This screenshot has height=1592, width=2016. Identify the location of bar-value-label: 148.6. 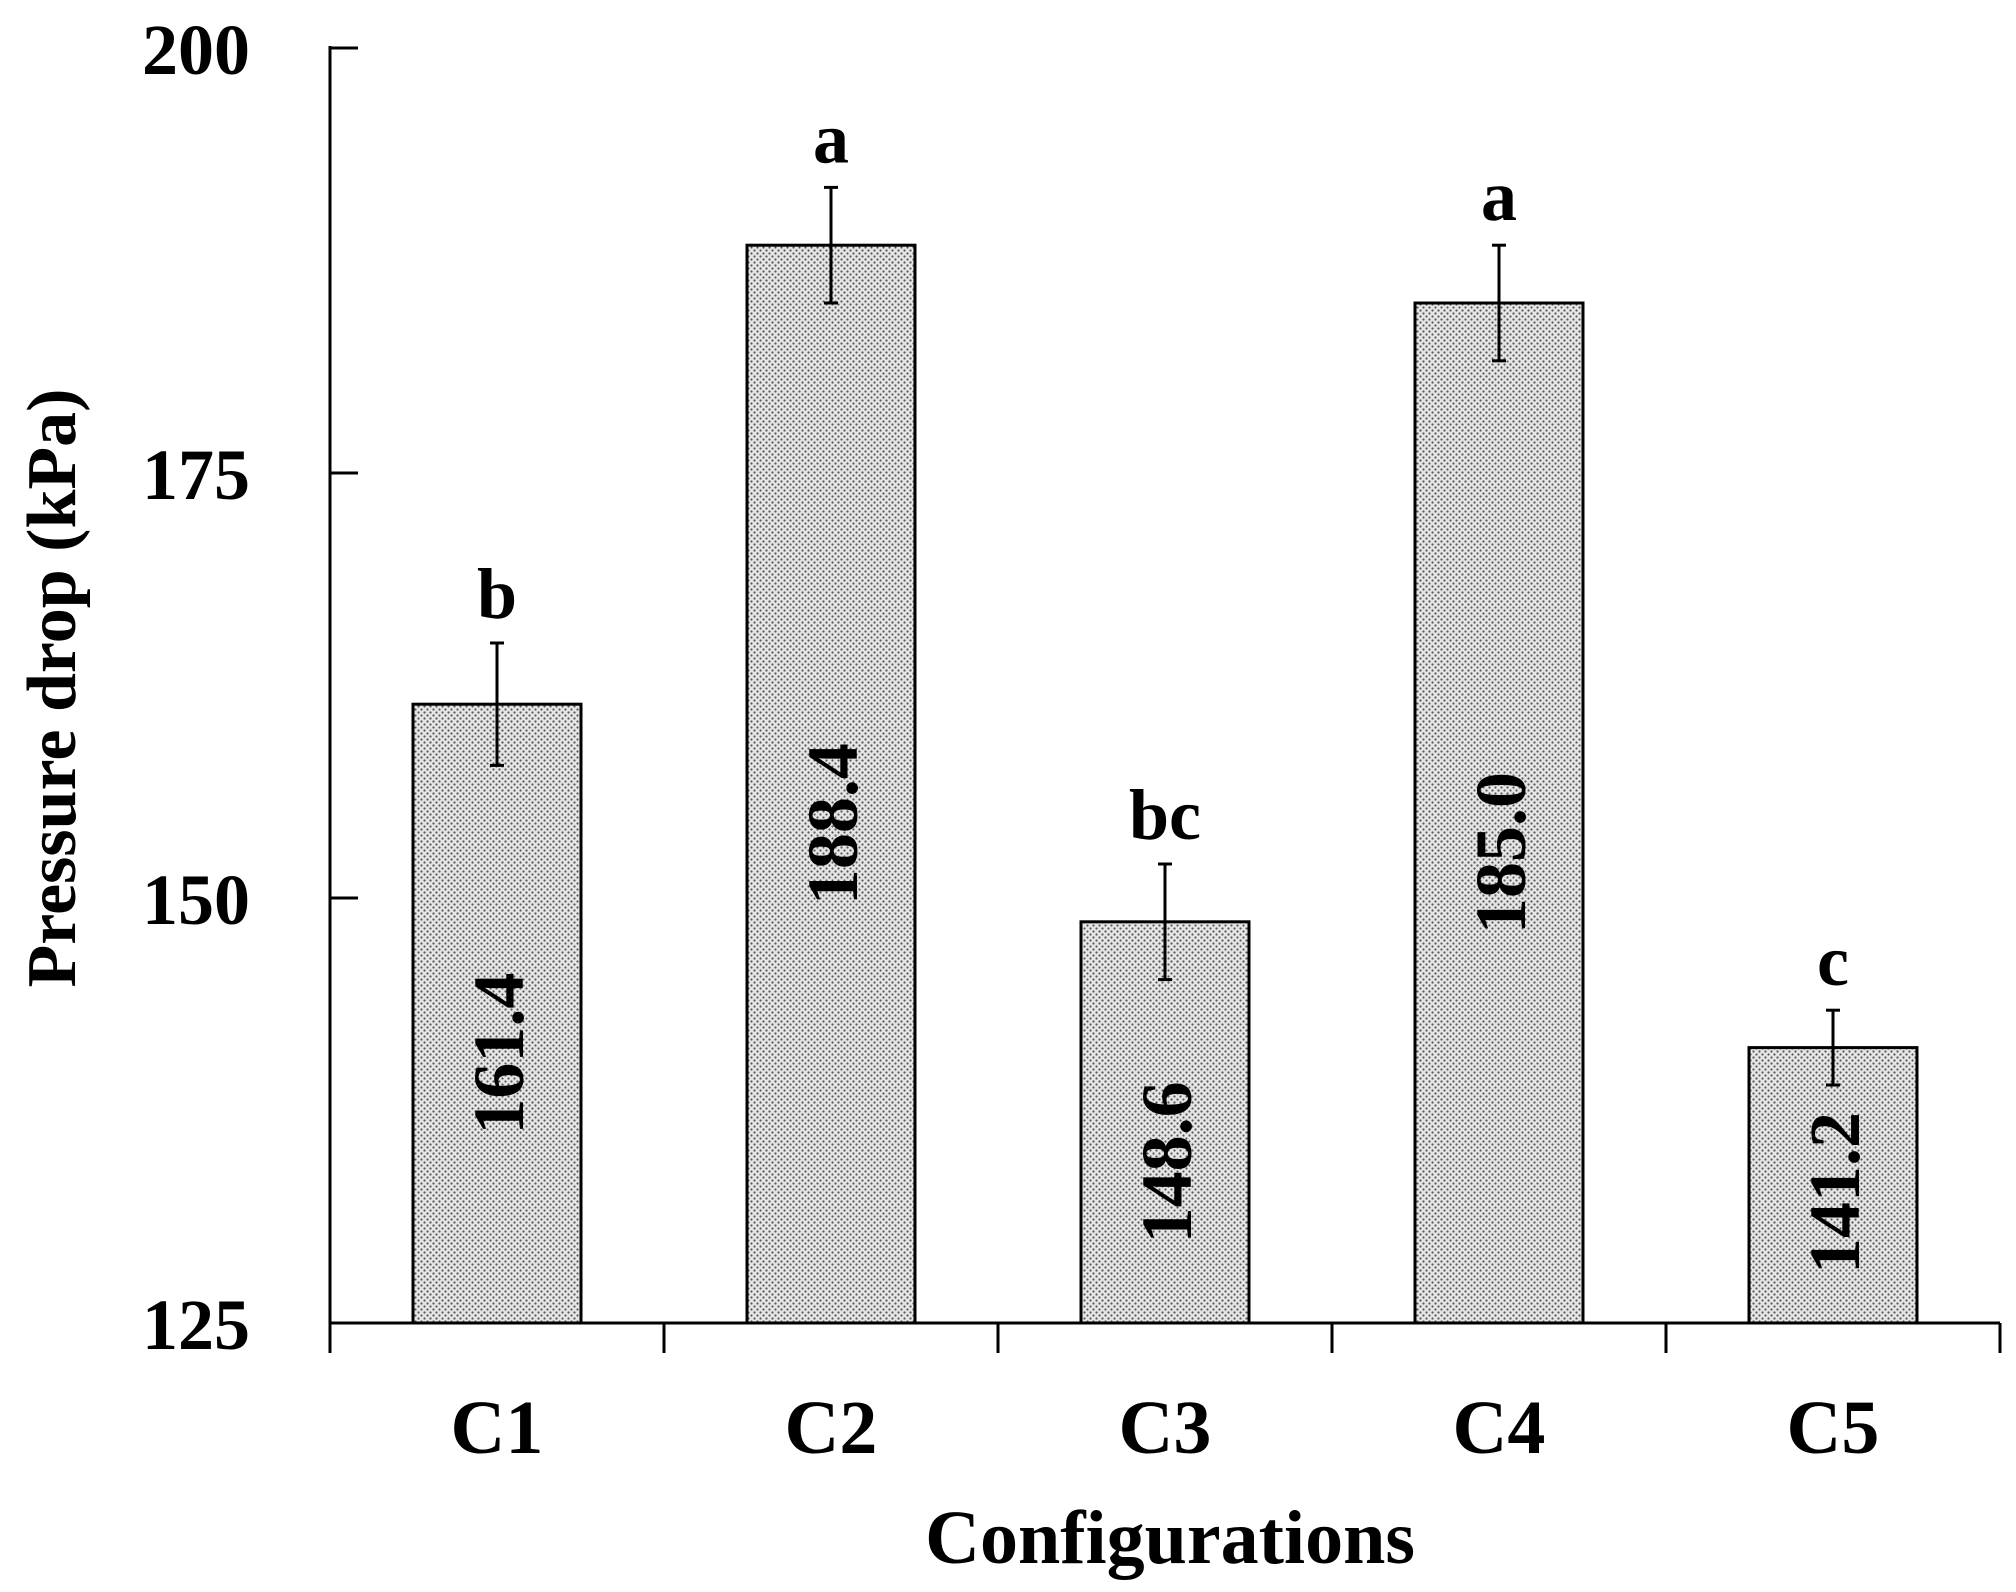
(1167, 1162).